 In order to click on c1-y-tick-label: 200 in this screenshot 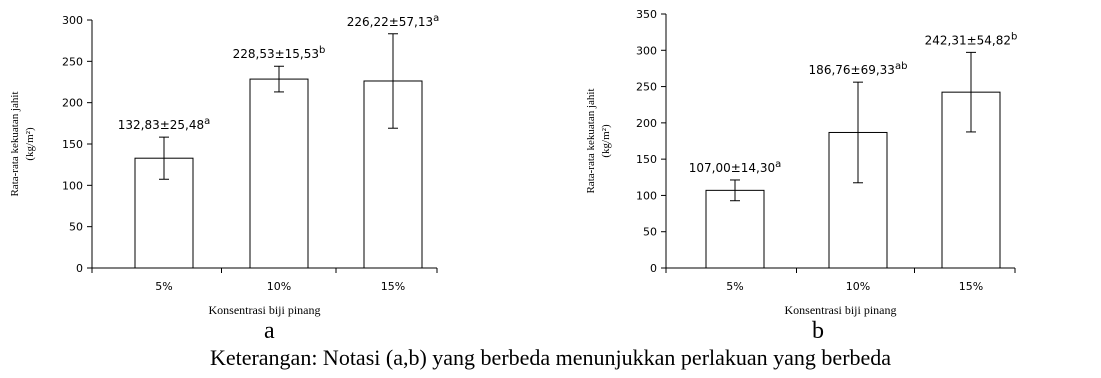, I will do `click(72, 103)`.